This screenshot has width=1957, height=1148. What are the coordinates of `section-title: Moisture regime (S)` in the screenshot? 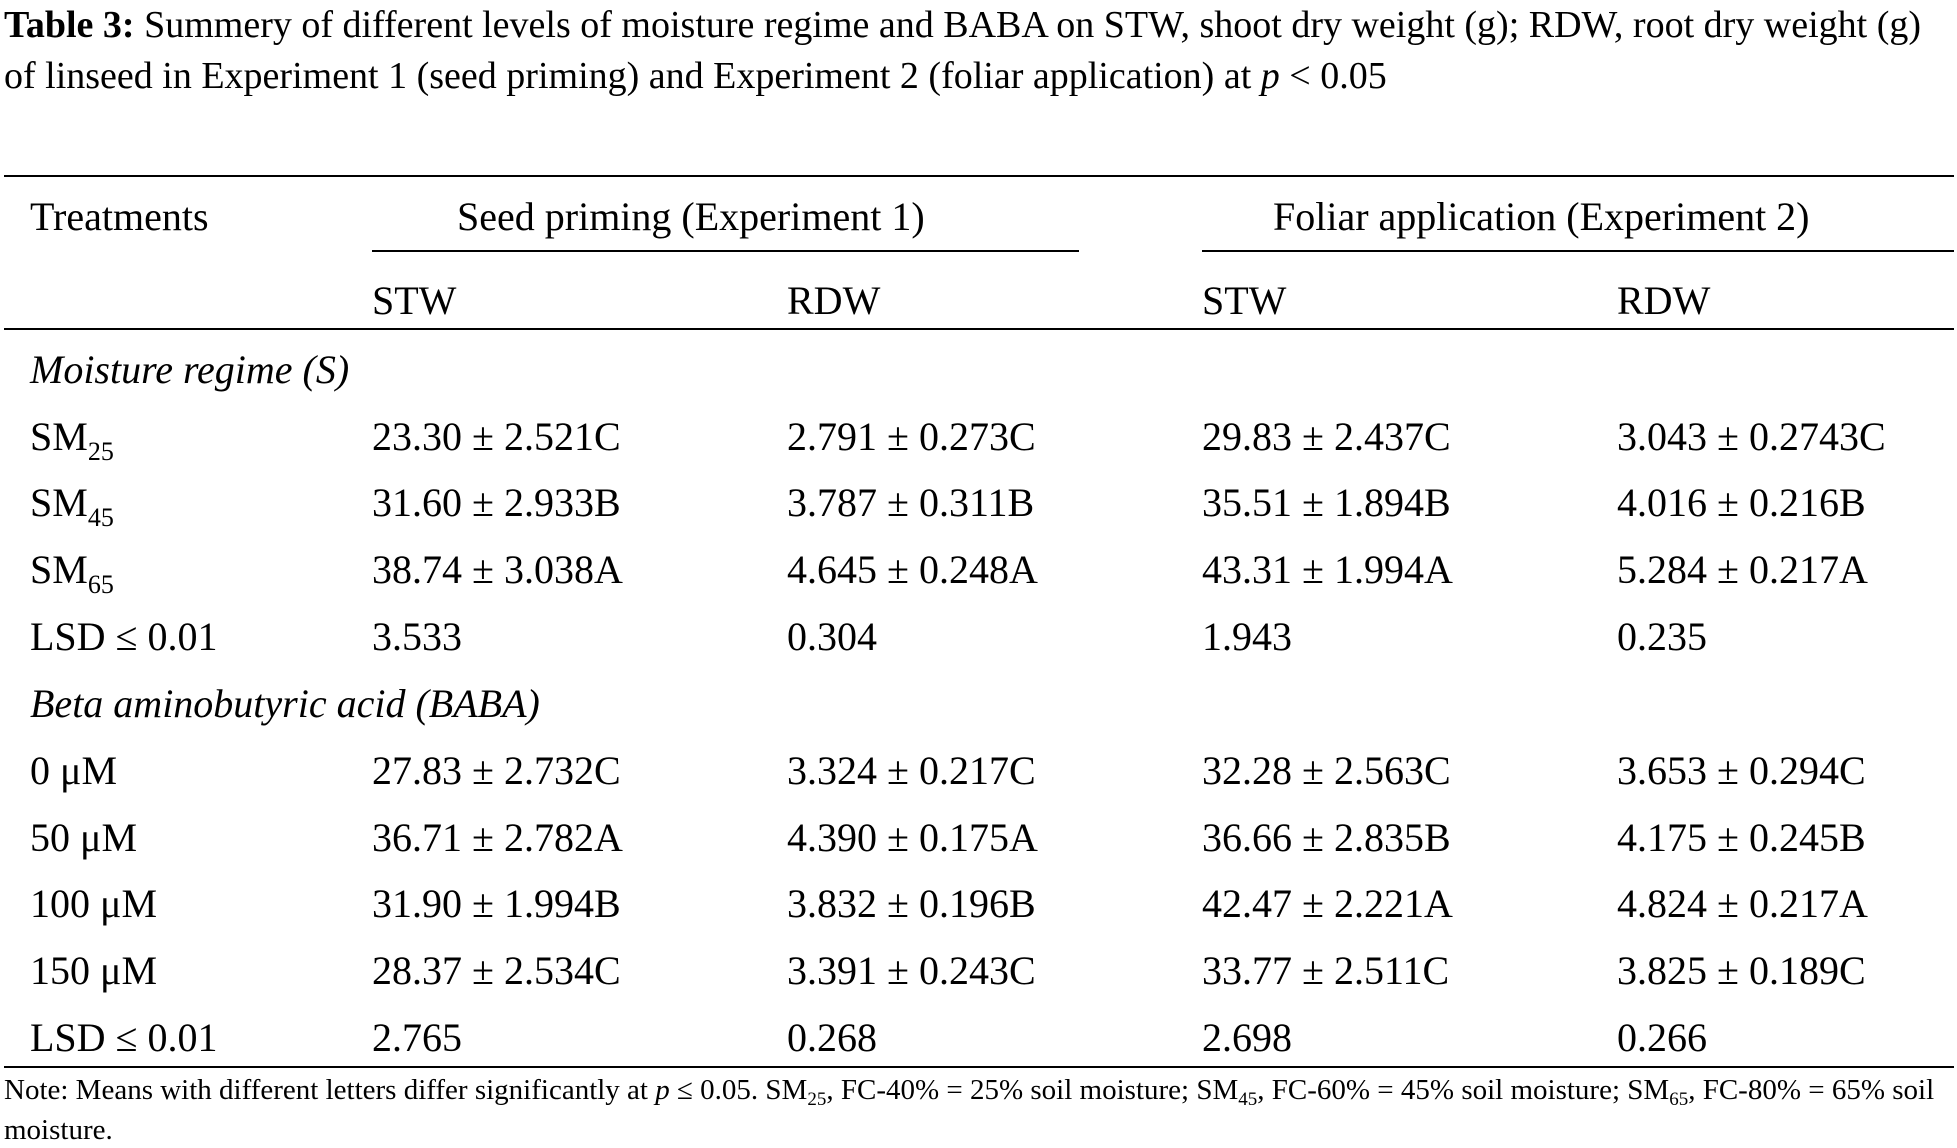 It's located at (190, 369).